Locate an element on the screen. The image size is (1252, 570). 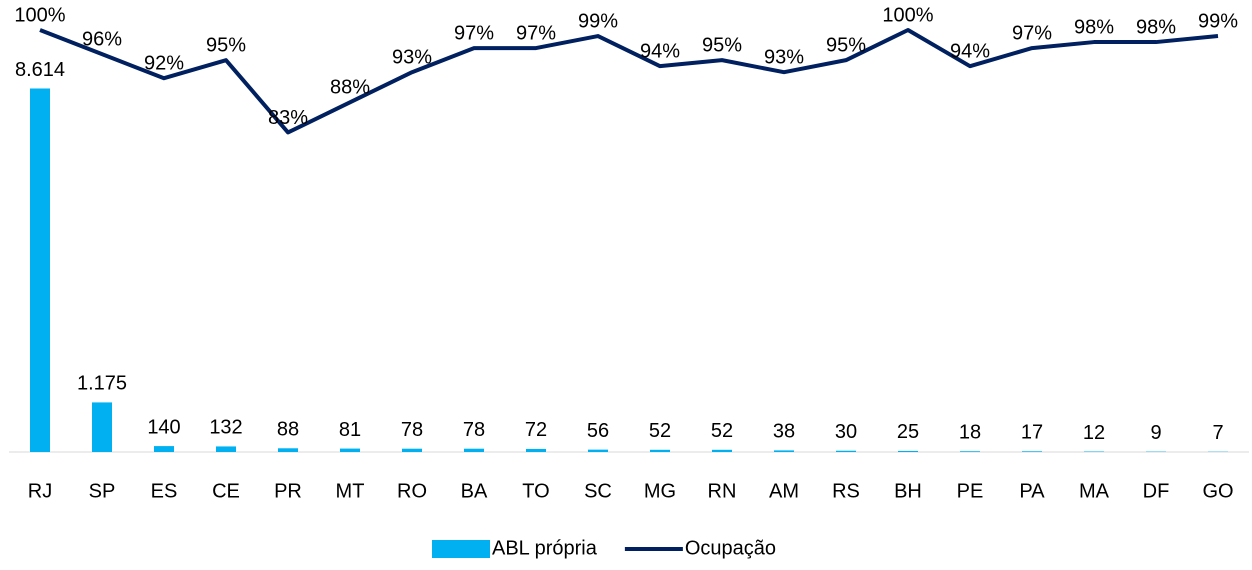
x-tick-label: MT is located at coordinates (350, 491).